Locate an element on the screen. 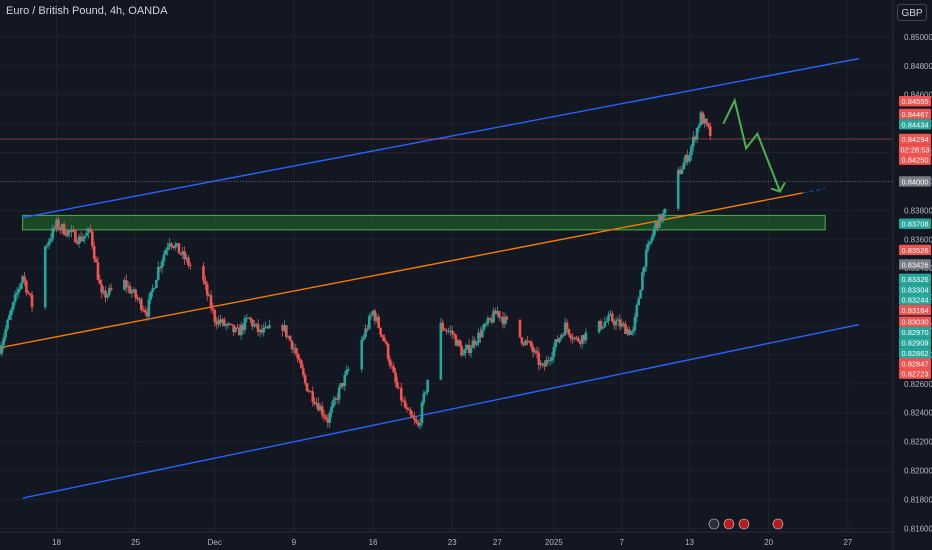 The image size is (932, 550). price-label-text: 0.83030 is located at coordinates (914, 322).